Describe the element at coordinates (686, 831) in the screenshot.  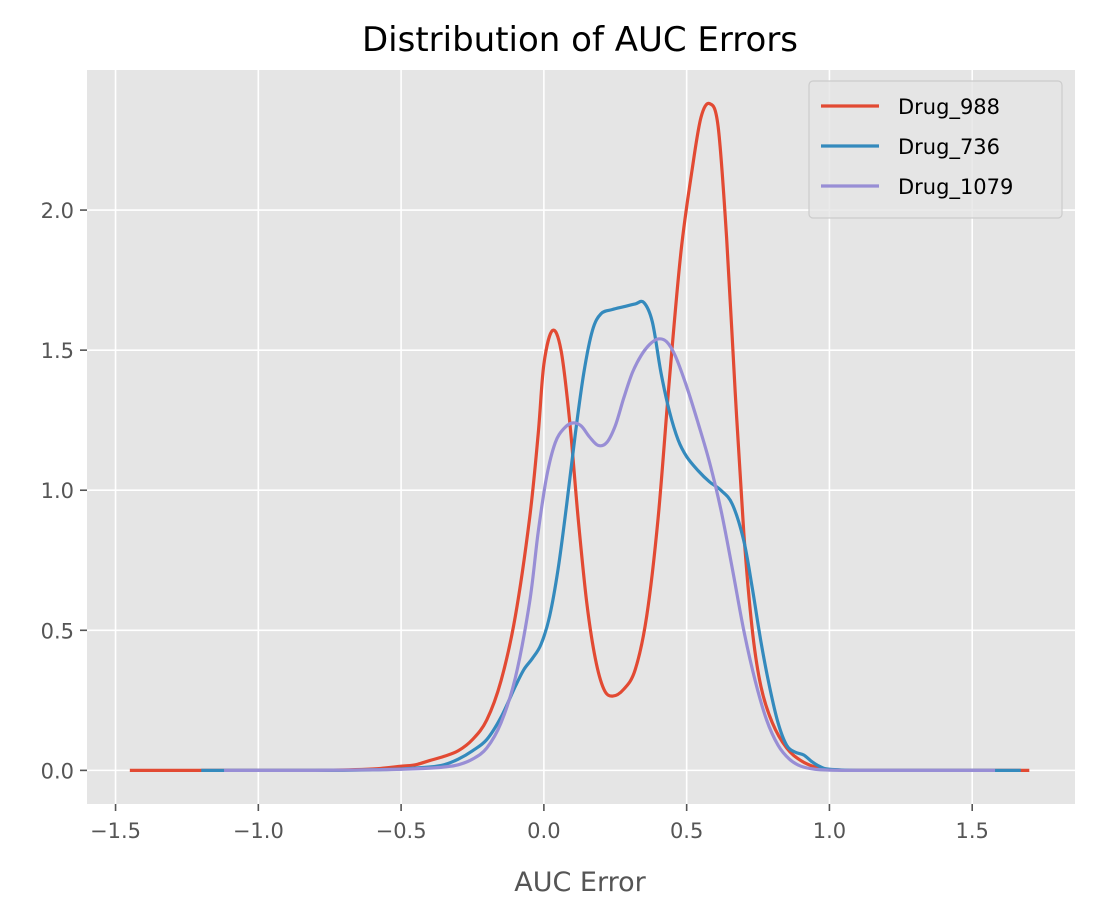
I see `x-tick-label: 0.5` at that location.